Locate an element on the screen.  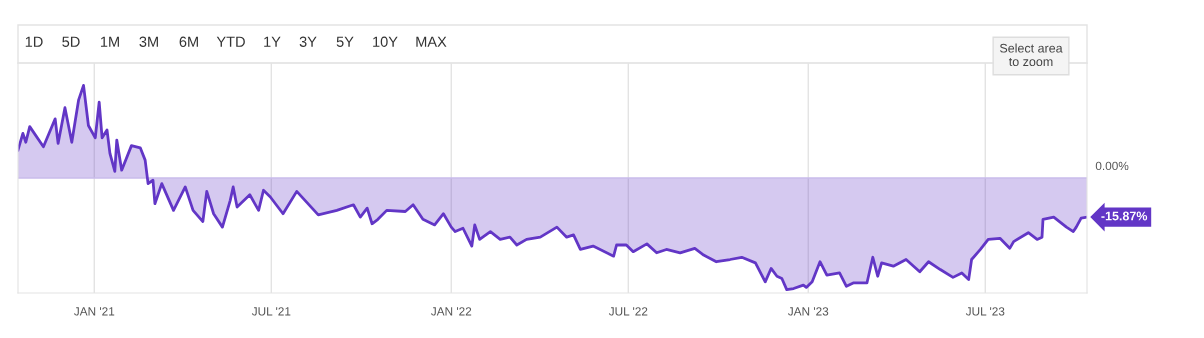
x-tick-label: JAN '22 is located at coordinates (451, 311).